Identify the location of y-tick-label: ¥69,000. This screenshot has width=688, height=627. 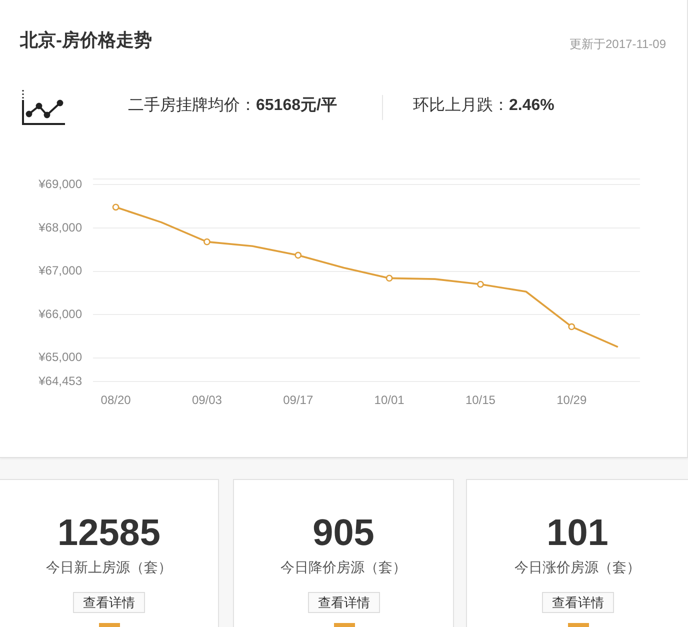
(60, 183).